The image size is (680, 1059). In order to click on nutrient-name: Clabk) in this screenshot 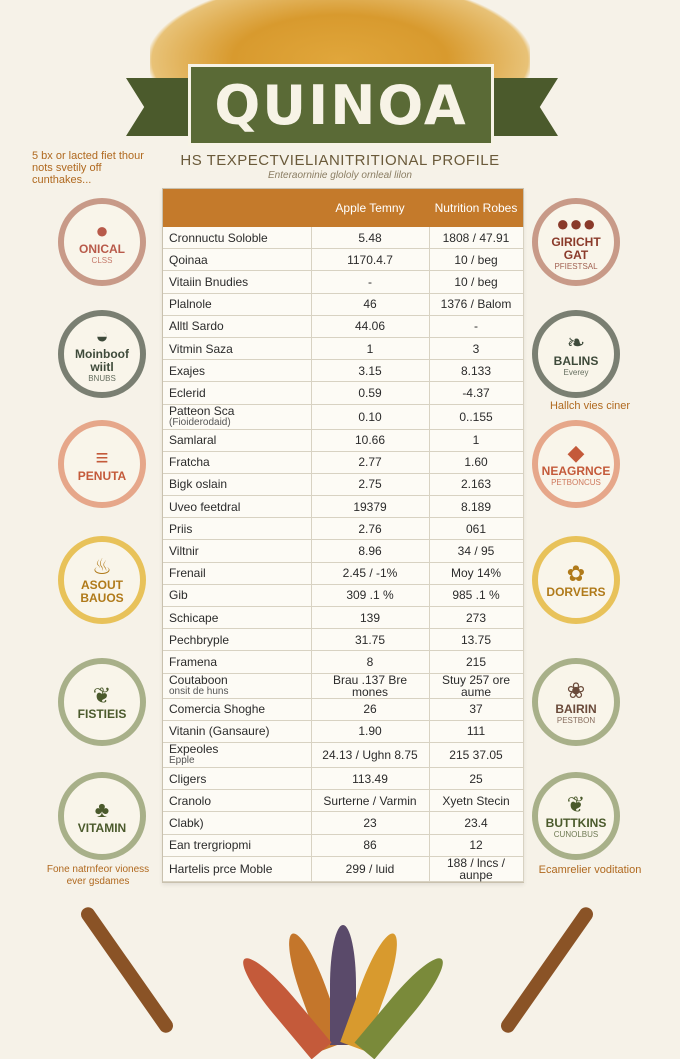, I will do `click(237, 823)`.